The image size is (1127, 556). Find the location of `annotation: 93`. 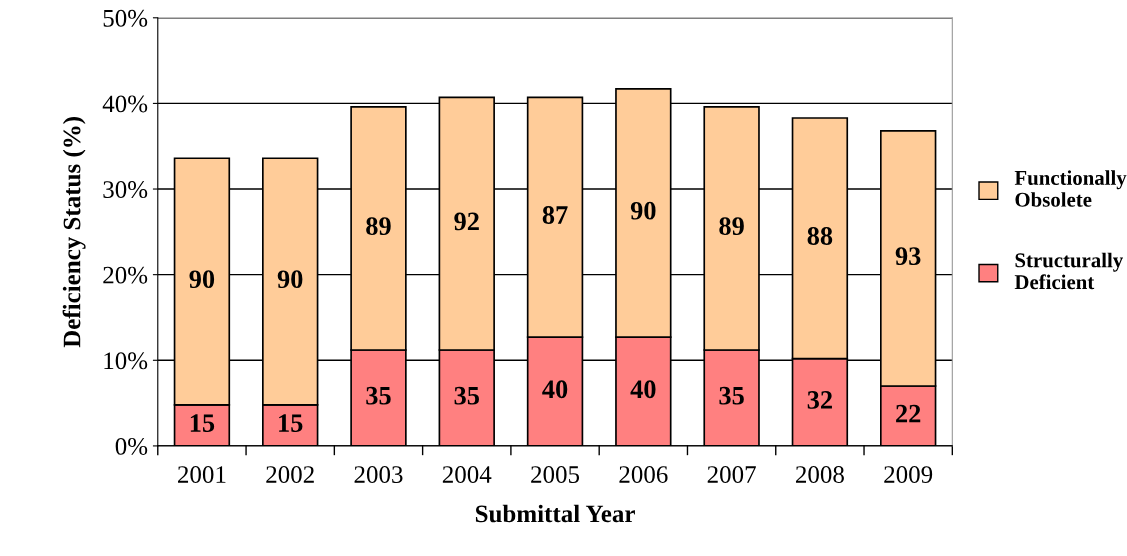

annotation: 93 is located at coordinates (908, 256).